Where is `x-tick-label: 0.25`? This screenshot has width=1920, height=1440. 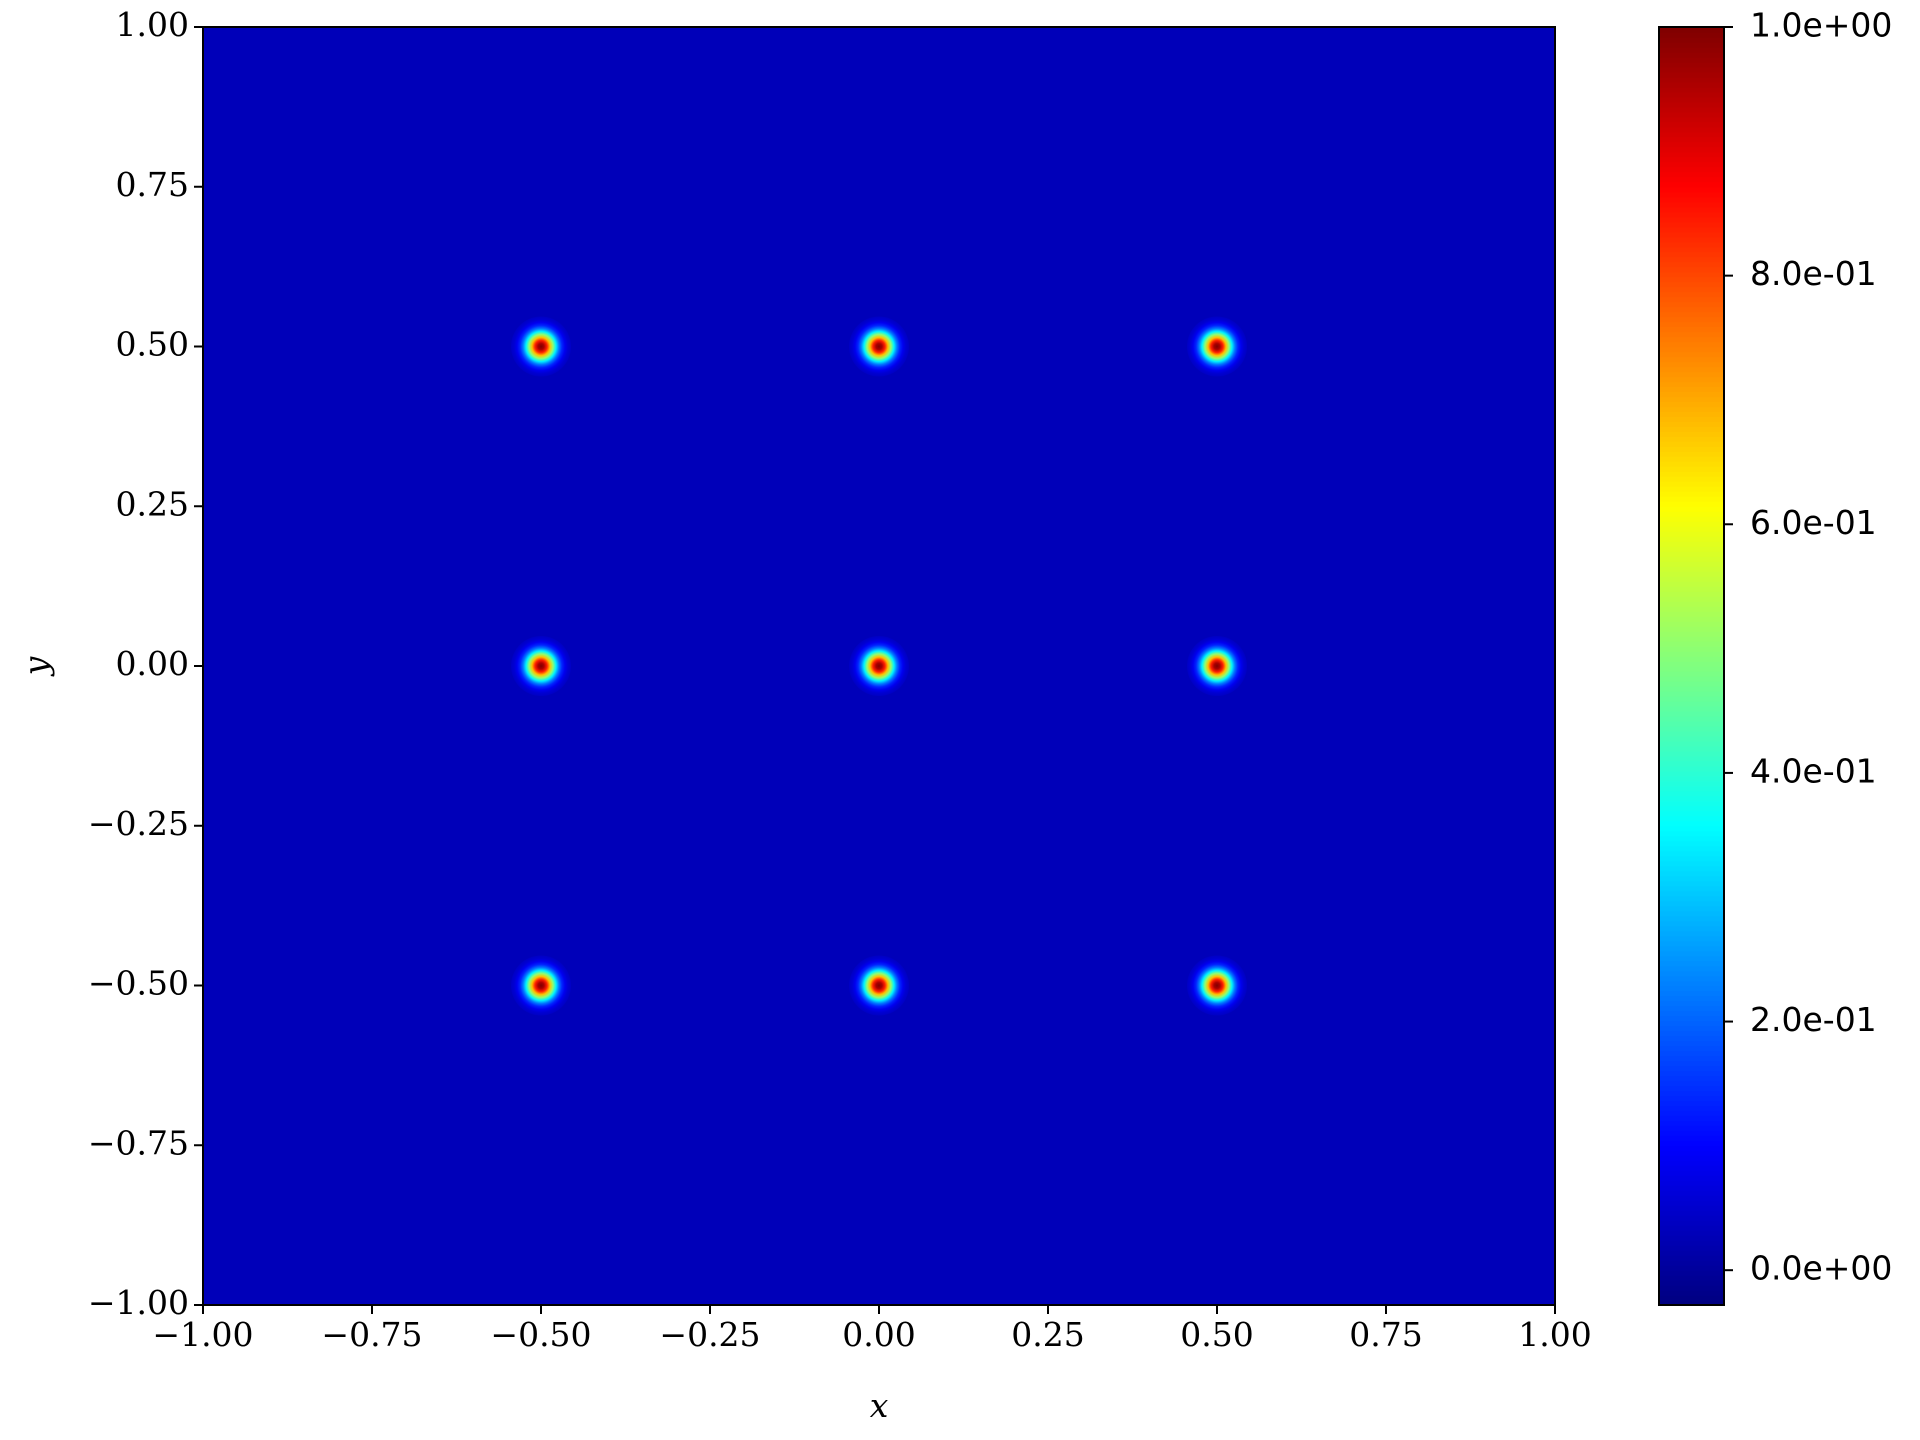
x-tick-label: 0.25 is located at coordinates (1047, 1334).